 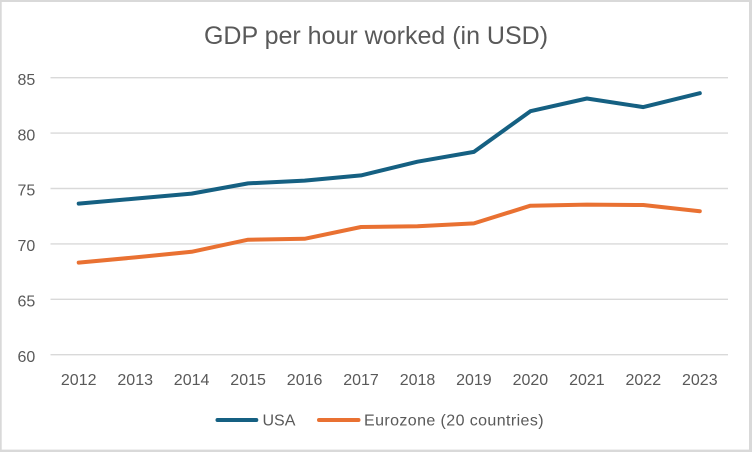 What do you see at coordinates (474, 380) in the screenshot?
I see `svg-text: 2019` at bounding box center [474, 380].